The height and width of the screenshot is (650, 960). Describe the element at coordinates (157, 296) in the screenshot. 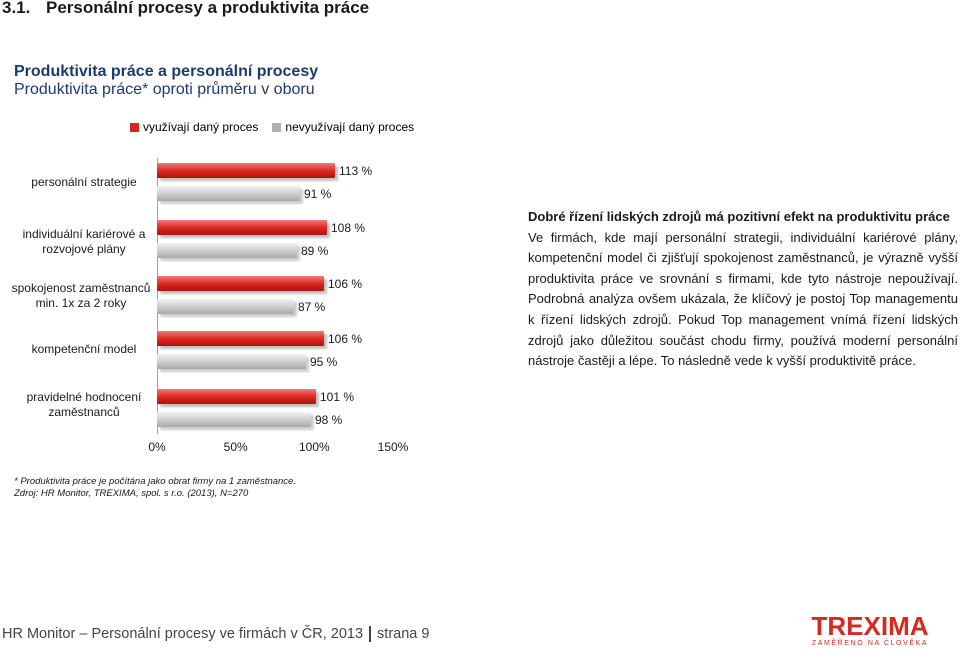

I see `chart-y-axis` at that location.